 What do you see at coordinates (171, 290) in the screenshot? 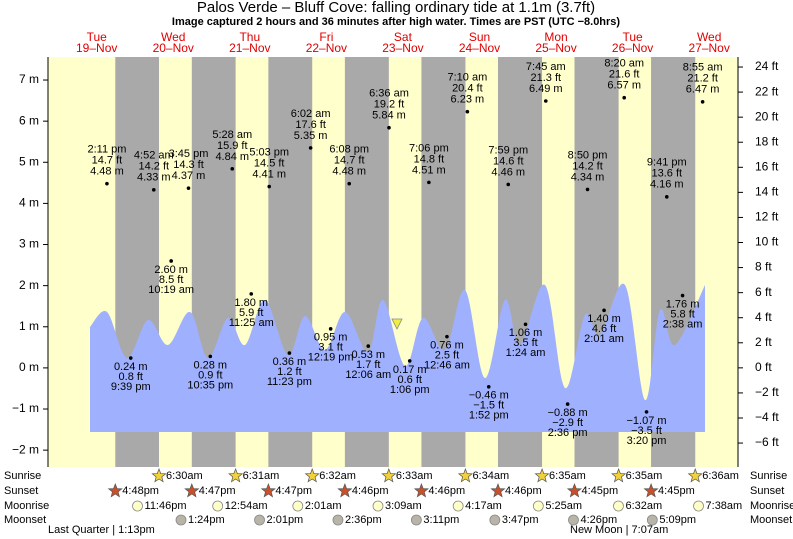
I see `tide-label: 10:19 am` at bounding box center [171, 290].